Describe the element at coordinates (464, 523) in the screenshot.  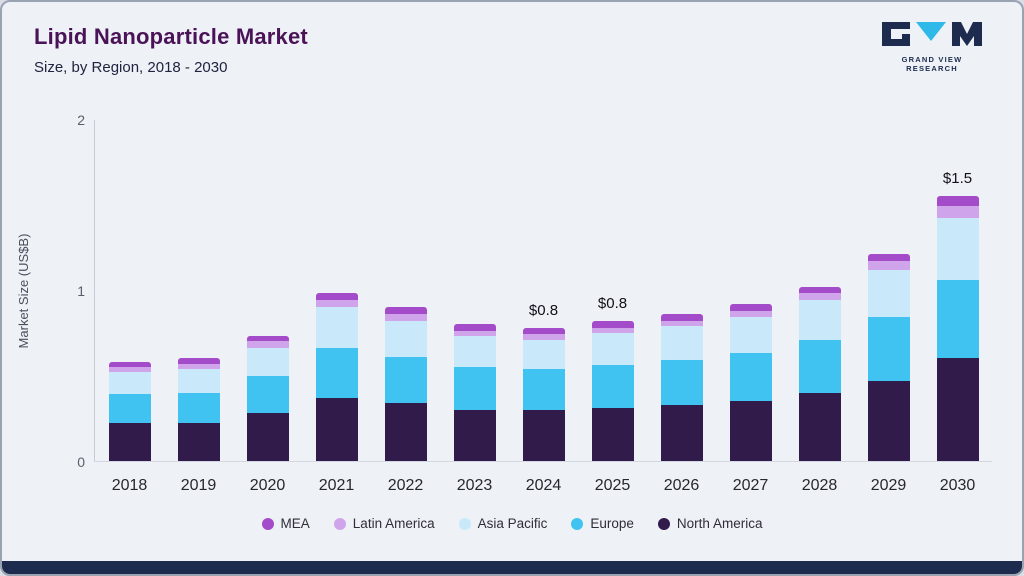
I see `legend-dot-asia-pacific` at that location.